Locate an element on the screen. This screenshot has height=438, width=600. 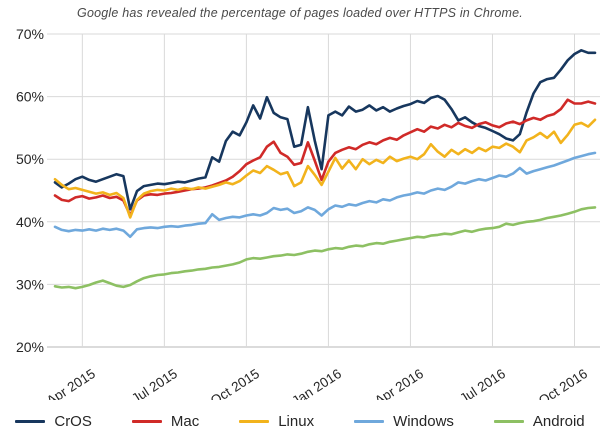
y-tick-label: 50% is located at coordinates (30, 159).